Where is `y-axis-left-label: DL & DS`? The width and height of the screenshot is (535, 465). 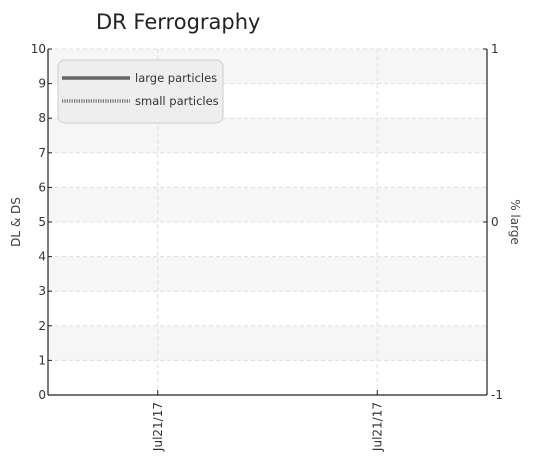 y-axis-left-label: DL & DS is located at coordinates (16, 222).